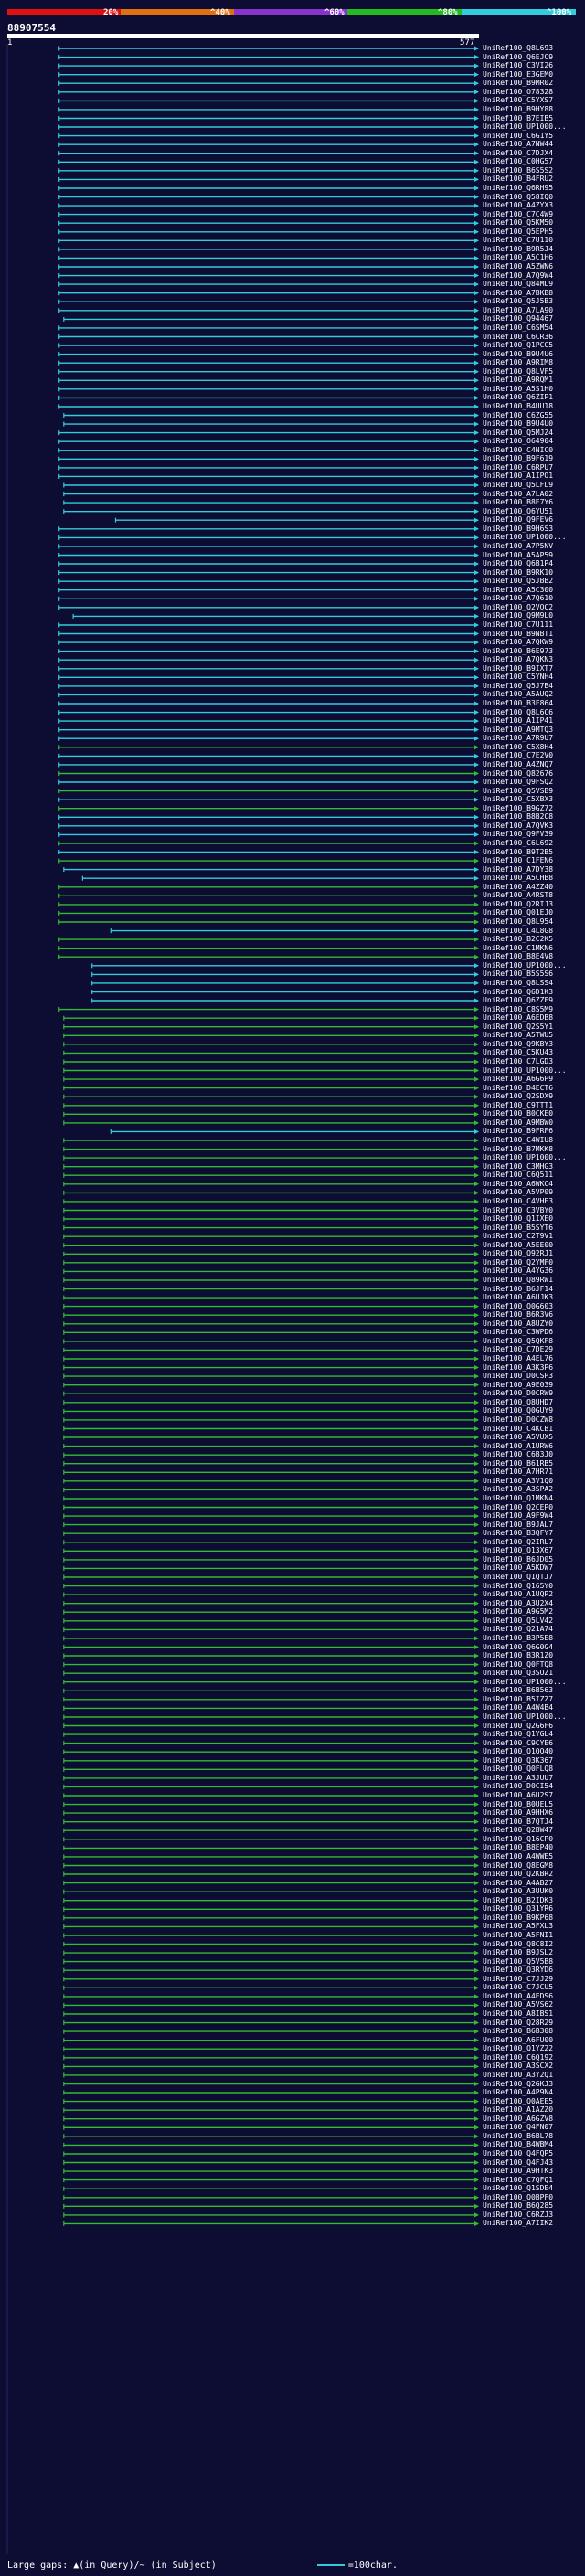 The image size is (585, 2576). What do you see at coordinates (518, 1612) in the screenshot?
I see `hit-label: UniRef100_A9G5M2` at bounding box center [518, 1612].